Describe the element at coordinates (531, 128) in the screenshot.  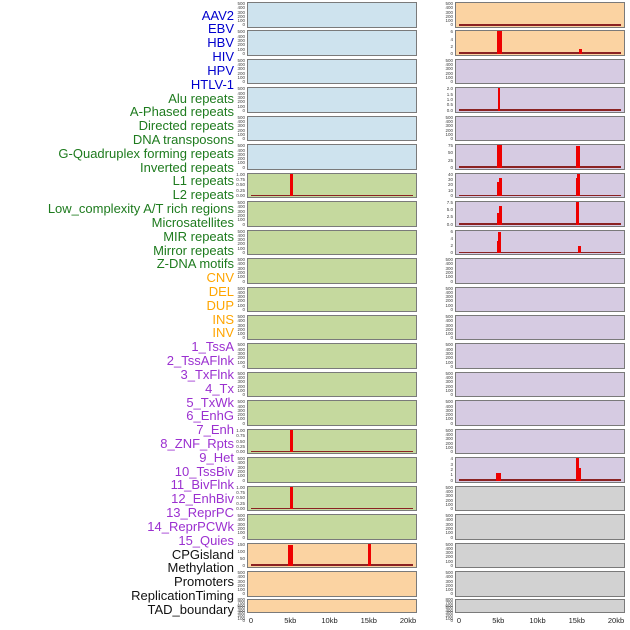
I see `track-3-txflnk: 500 400 300 200 100 0` at that location.